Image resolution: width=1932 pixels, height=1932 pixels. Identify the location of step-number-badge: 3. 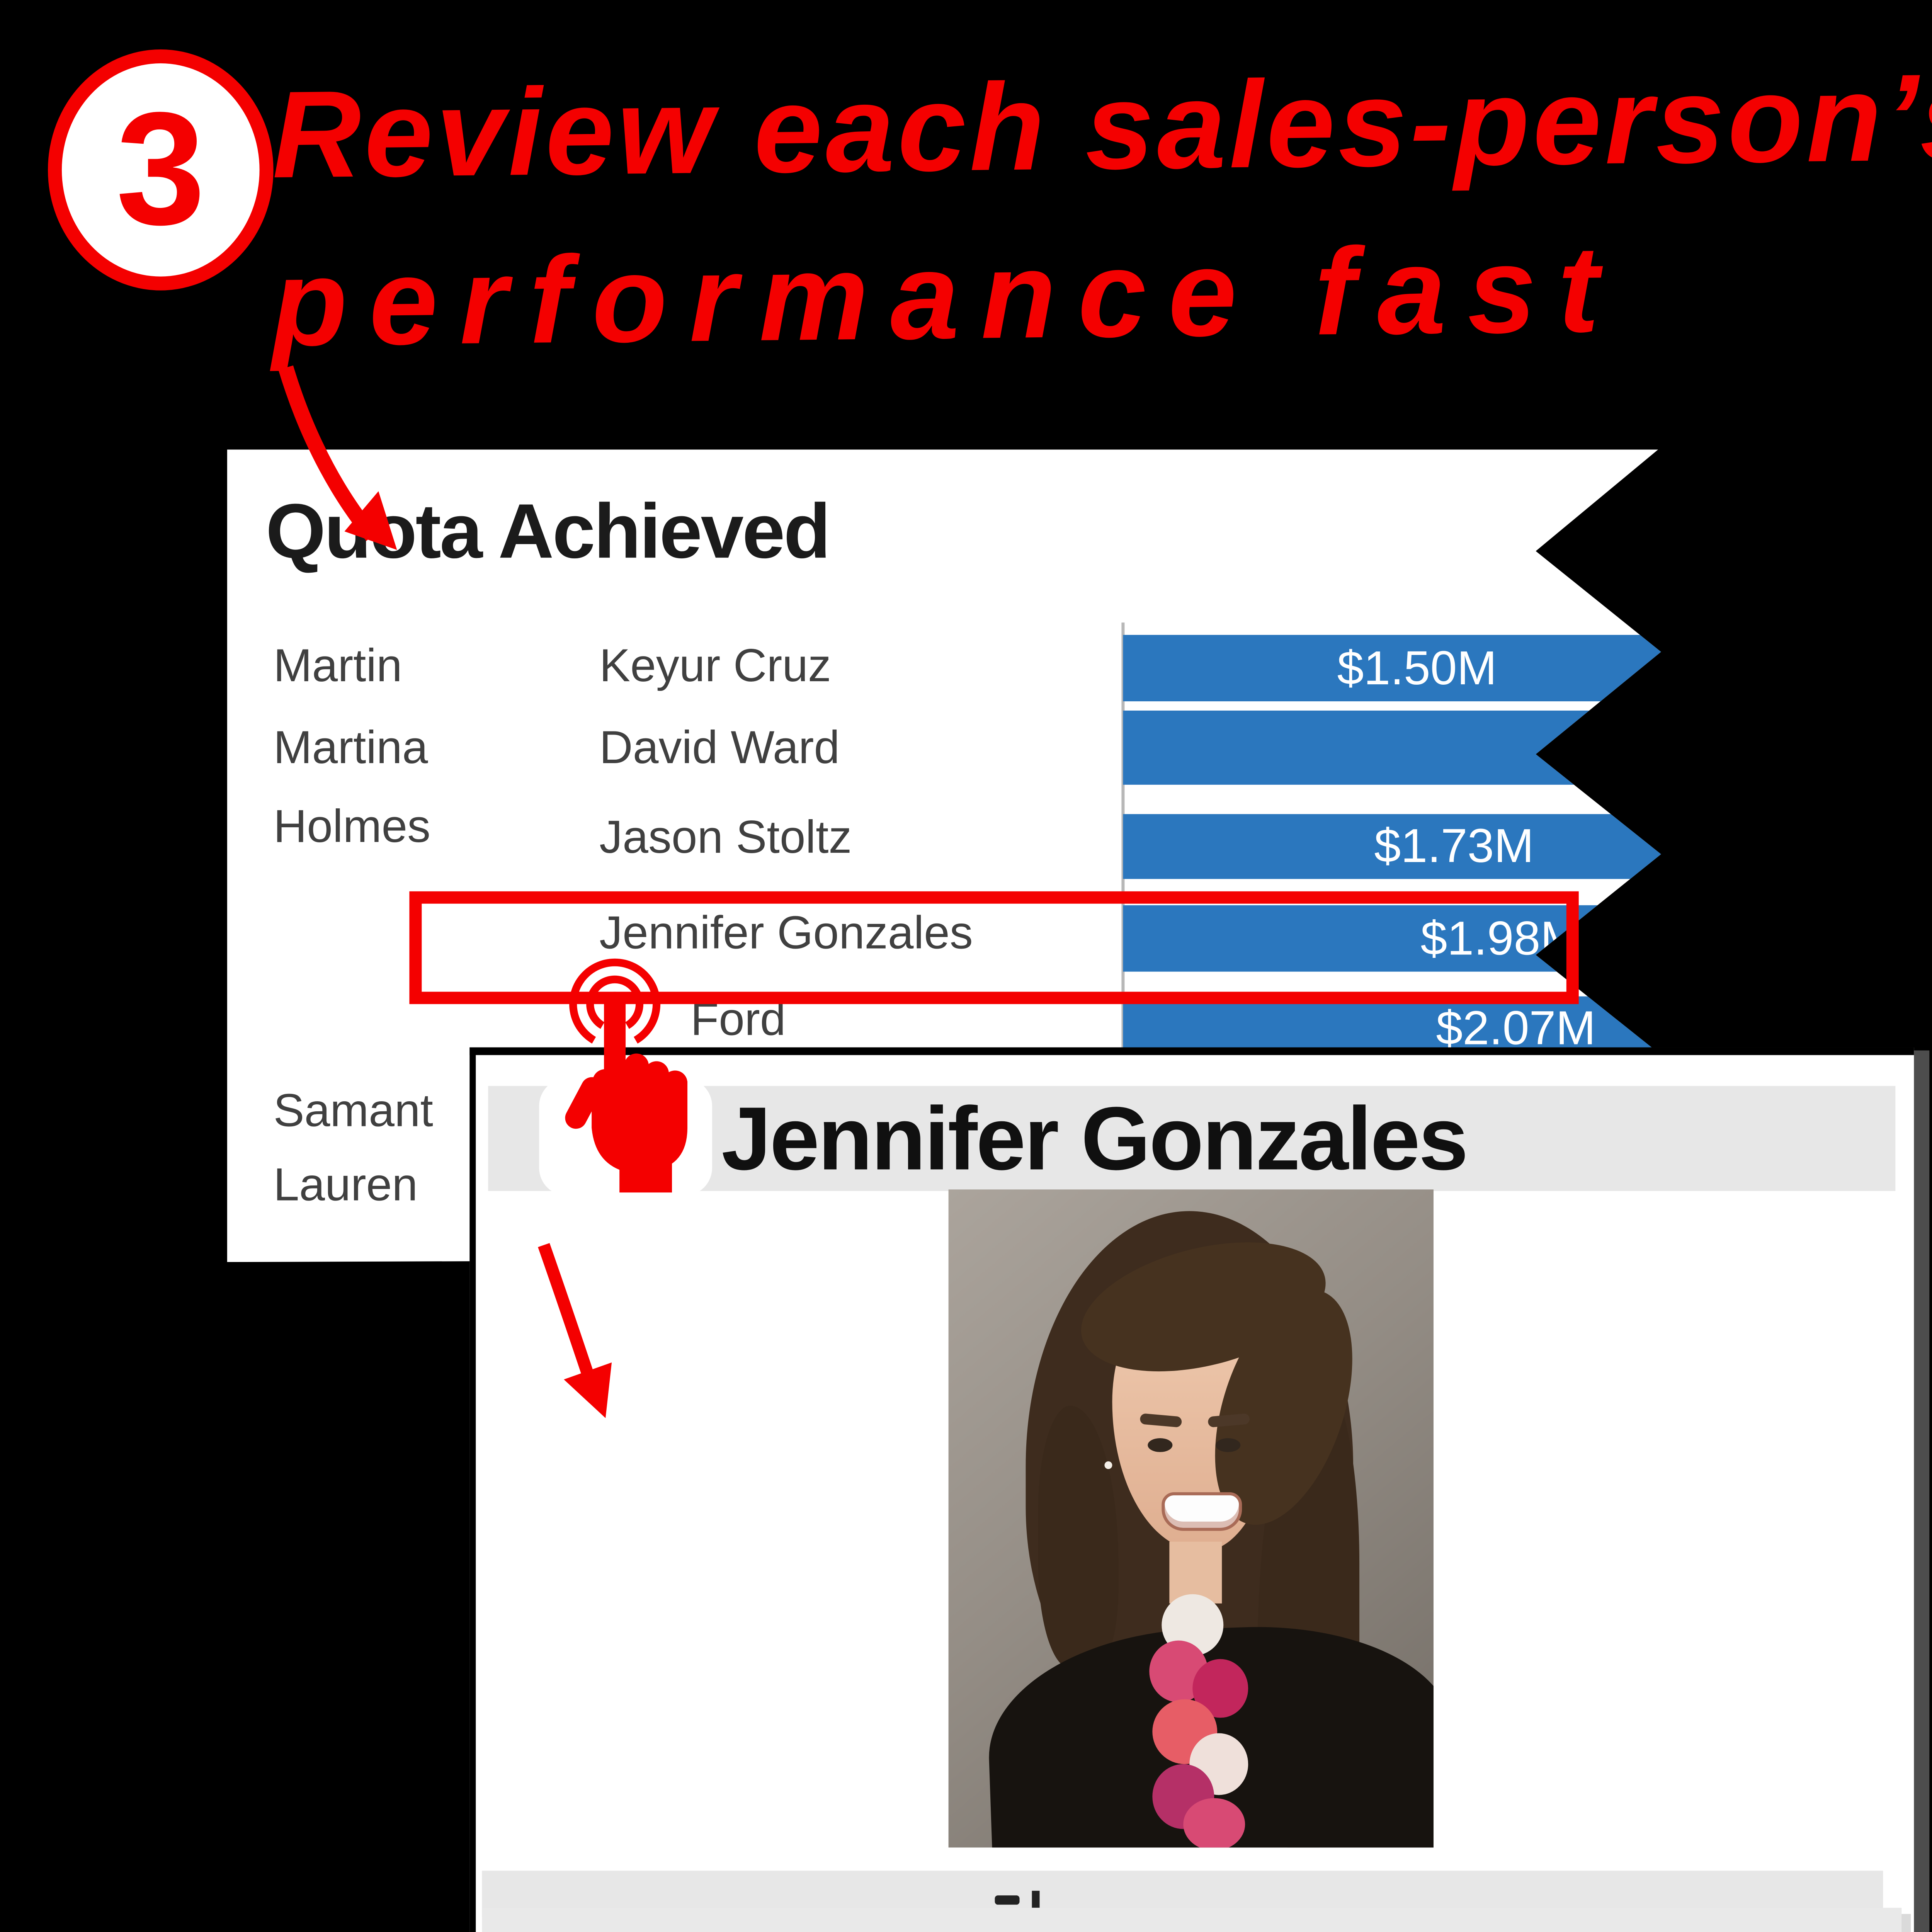
(161, 170).